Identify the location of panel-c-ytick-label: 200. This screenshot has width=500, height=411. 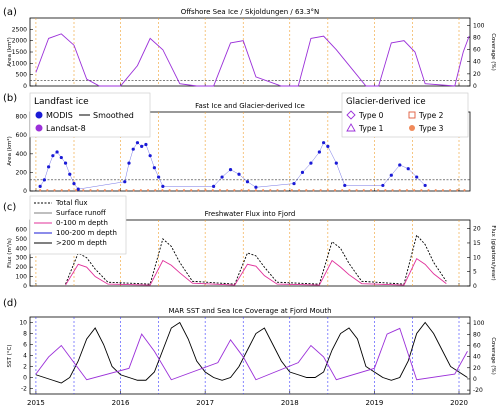
(22, 267).